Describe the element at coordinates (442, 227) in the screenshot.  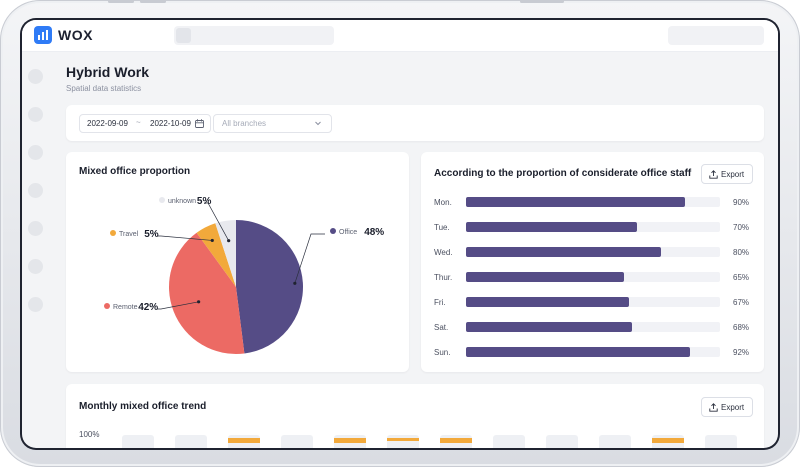
I see `bar-category-label: Tue.` at that location.